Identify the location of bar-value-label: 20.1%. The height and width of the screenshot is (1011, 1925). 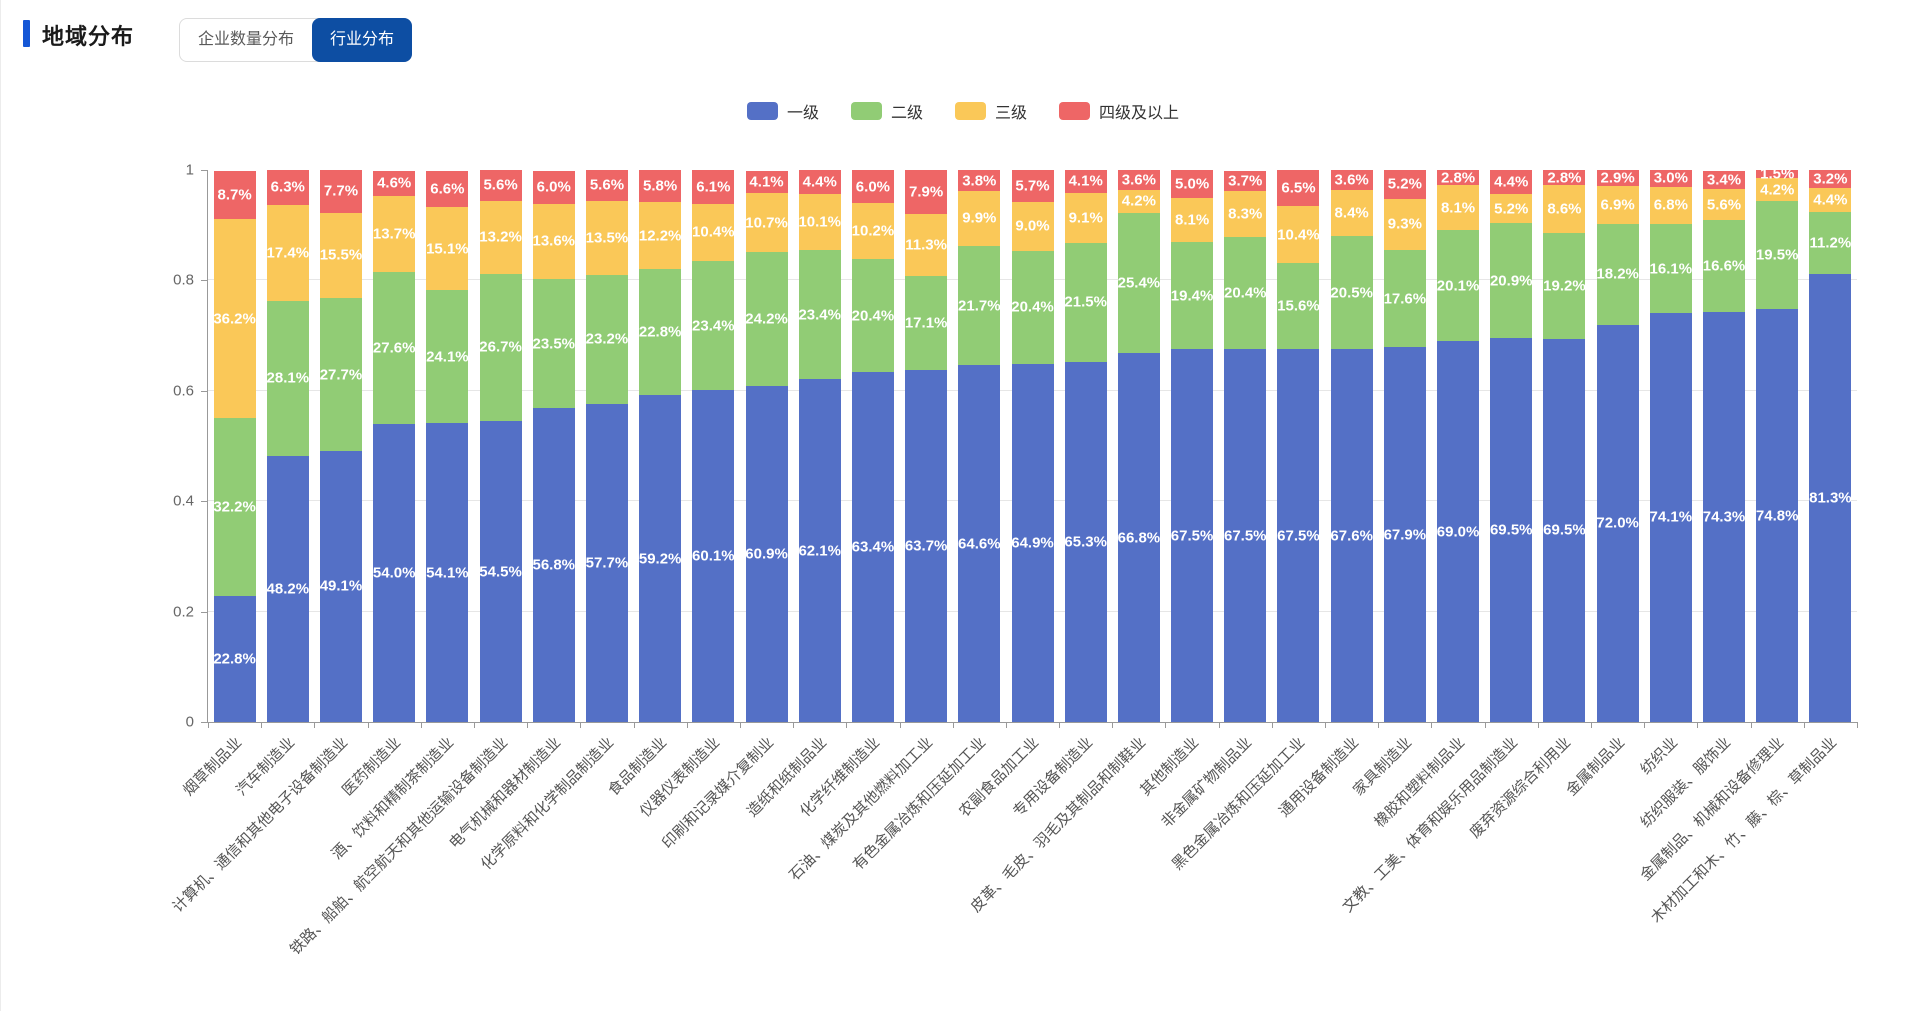
(1458, 286).